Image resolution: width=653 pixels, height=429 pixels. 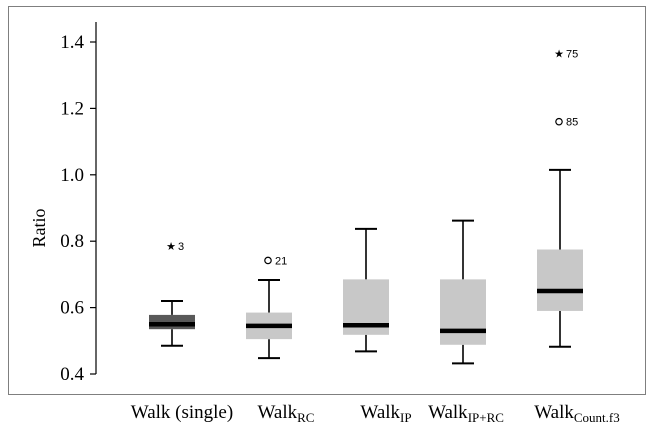 What do you see at coordinates (72, 175) in the screenshot?
I see `y-tick-label: 1.0` at bounding box center [72, 175].